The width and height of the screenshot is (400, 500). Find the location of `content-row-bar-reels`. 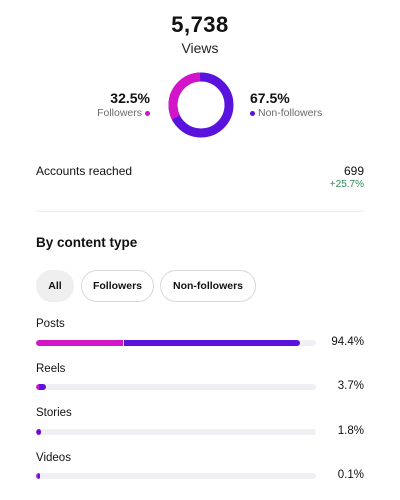

content-row-bar-reels is located at coordinates (41, 387).